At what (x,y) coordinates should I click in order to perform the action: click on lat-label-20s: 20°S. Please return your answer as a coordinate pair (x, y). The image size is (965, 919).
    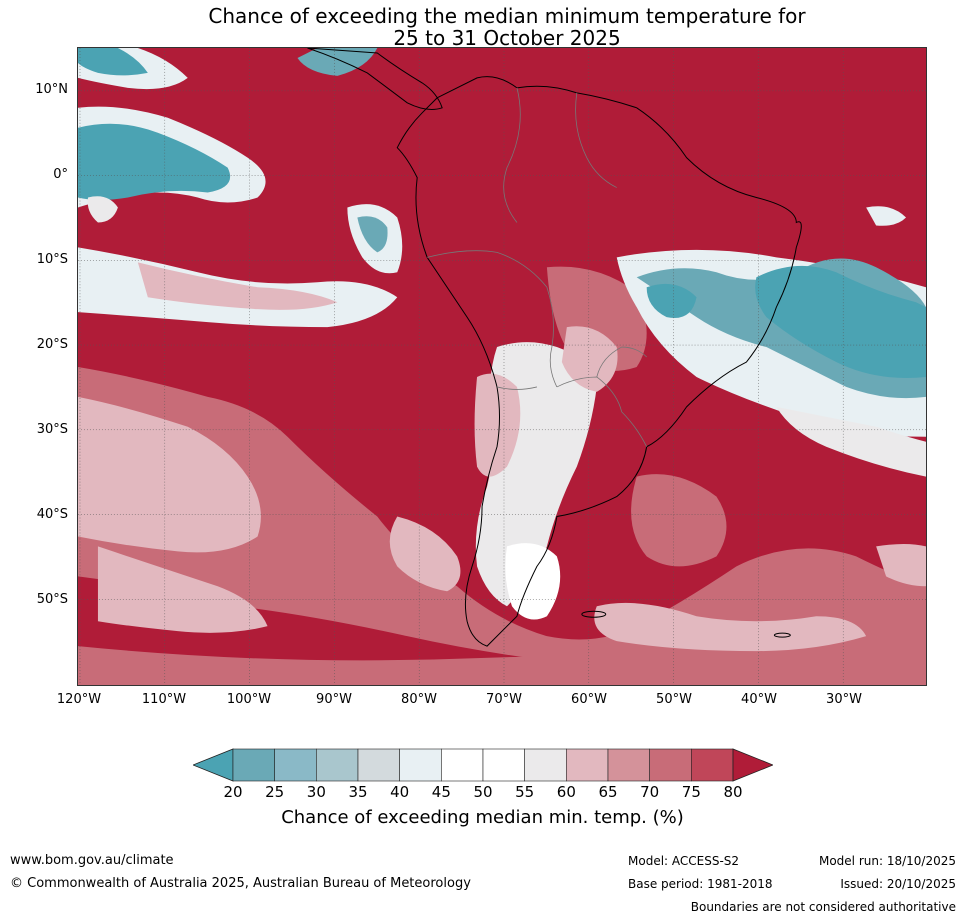
    Looking at the image, I should click on (52, 344).